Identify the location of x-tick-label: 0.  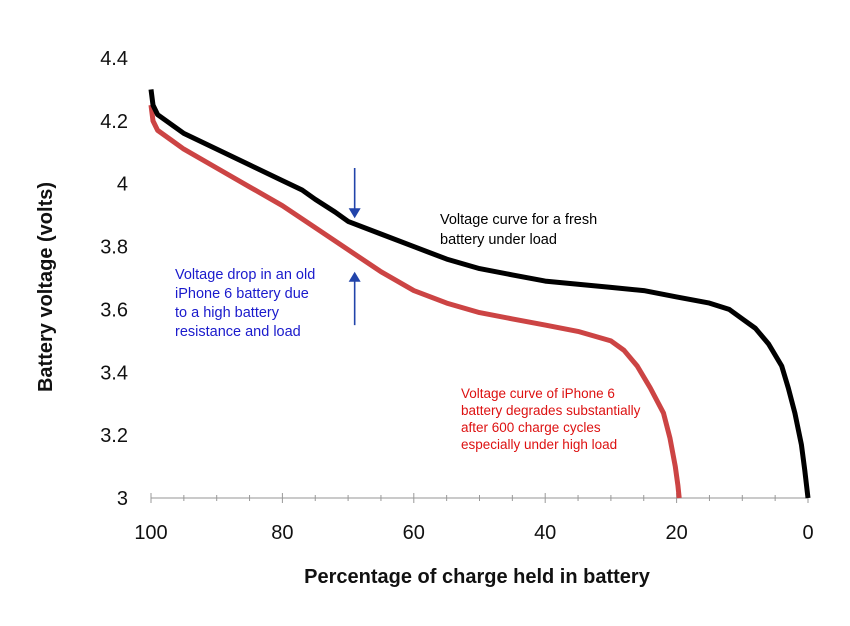
(807, 533).